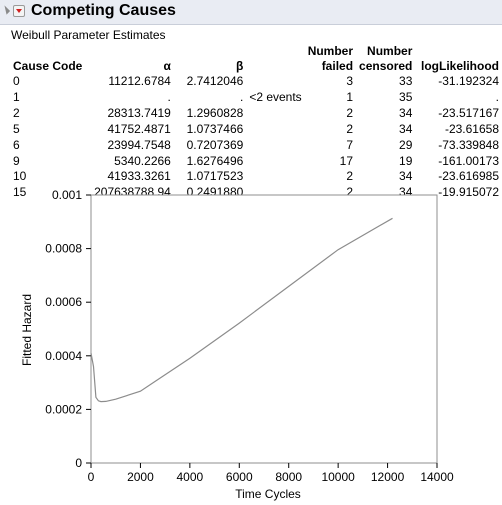 The image size is (502, 505). What do you see at coordinates (215, 128) in the screenshot?
I see `cell-beta: 1.0737466` at bounding box center [215, 128].